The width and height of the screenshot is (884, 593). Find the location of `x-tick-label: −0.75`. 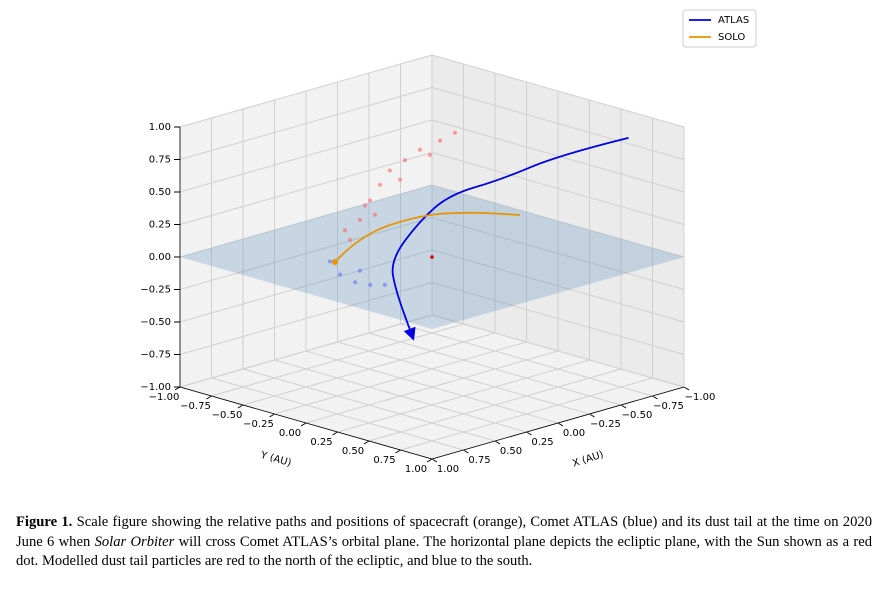

x-tick-label: −0.75 is located at coordinates (668, 406).